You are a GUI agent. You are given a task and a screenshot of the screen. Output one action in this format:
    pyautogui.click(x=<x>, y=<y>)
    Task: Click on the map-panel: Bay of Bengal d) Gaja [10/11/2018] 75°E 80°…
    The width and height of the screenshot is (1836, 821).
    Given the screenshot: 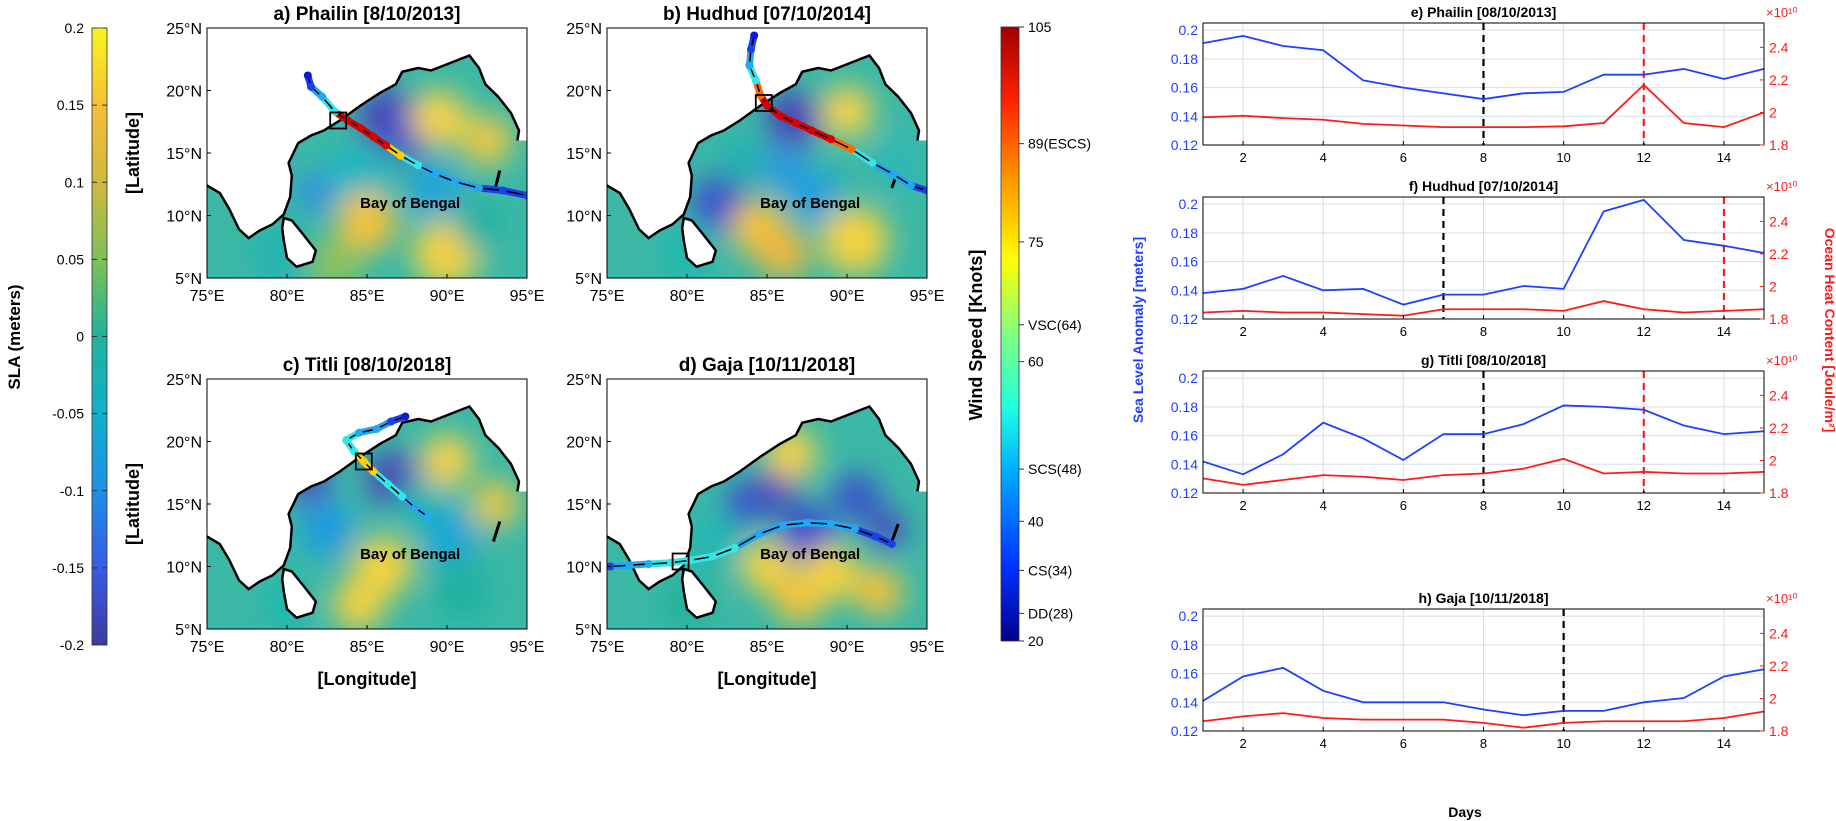 What is the action you would take?
    pyautogui.click(x=755, y=522)
    